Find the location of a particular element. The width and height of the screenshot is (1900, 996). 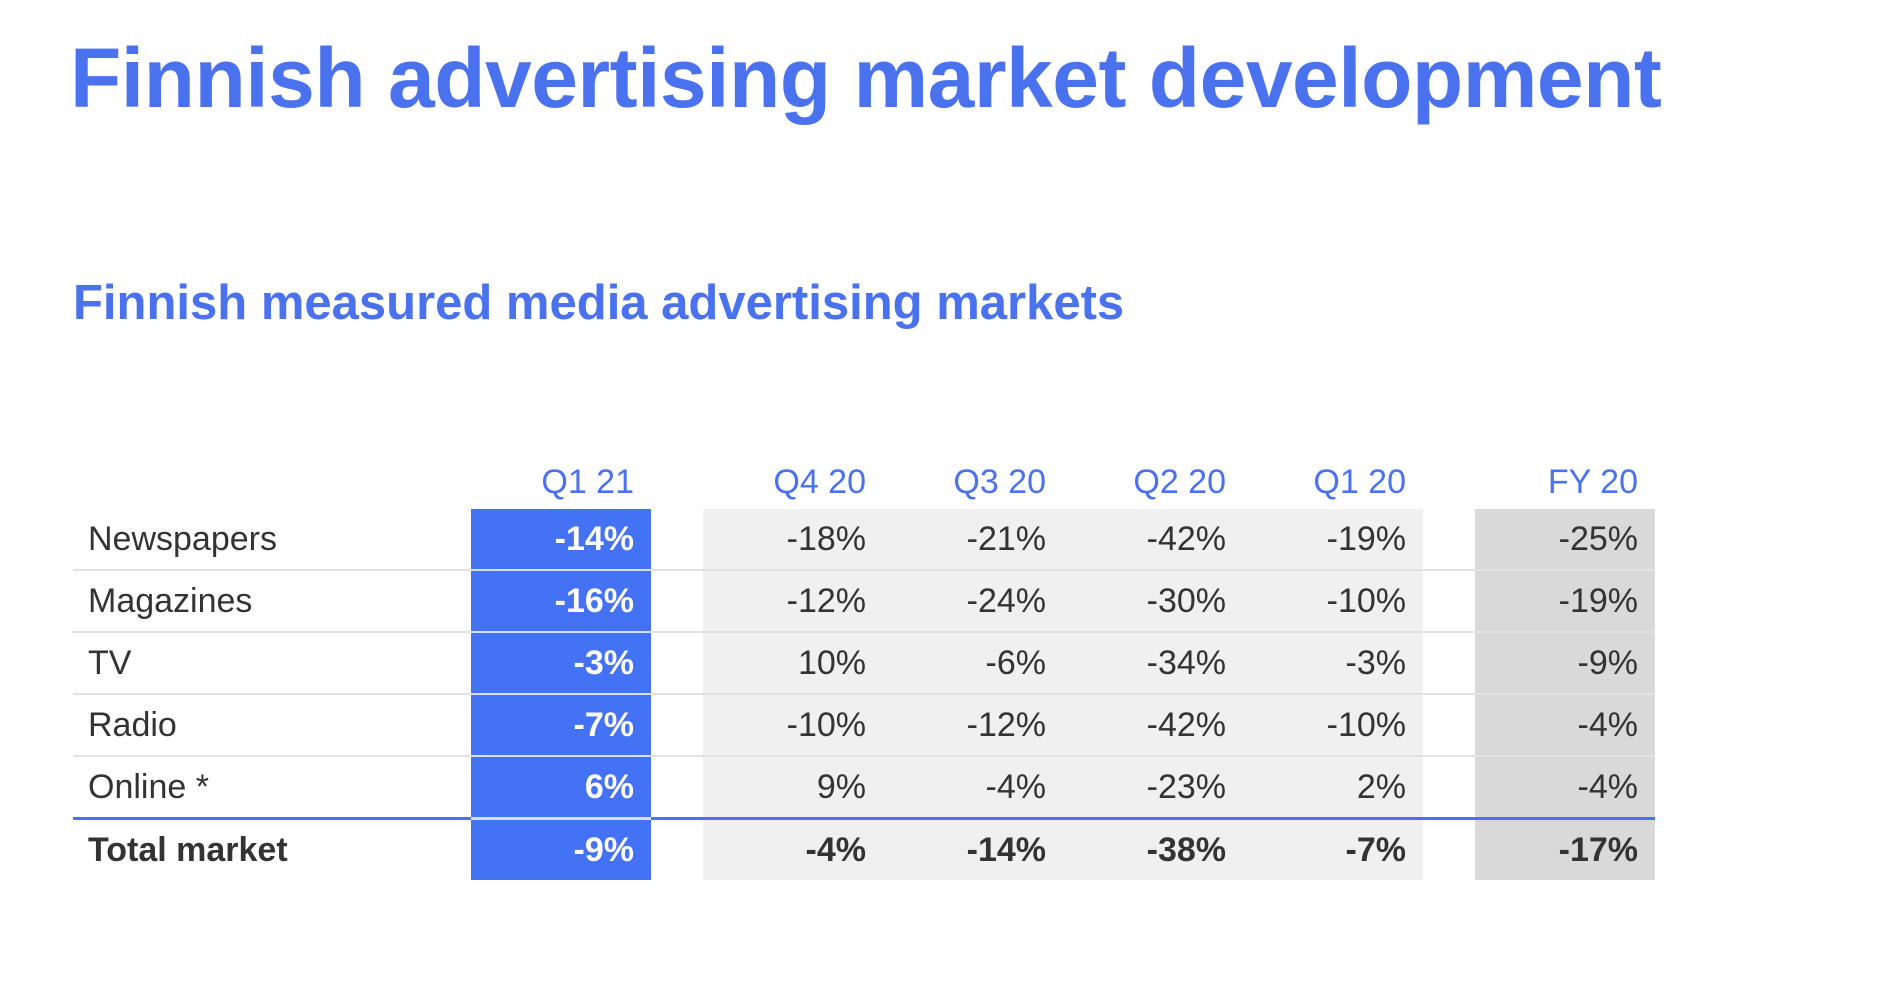

column-header: FY 20 is located at coordinates (1592, 481).